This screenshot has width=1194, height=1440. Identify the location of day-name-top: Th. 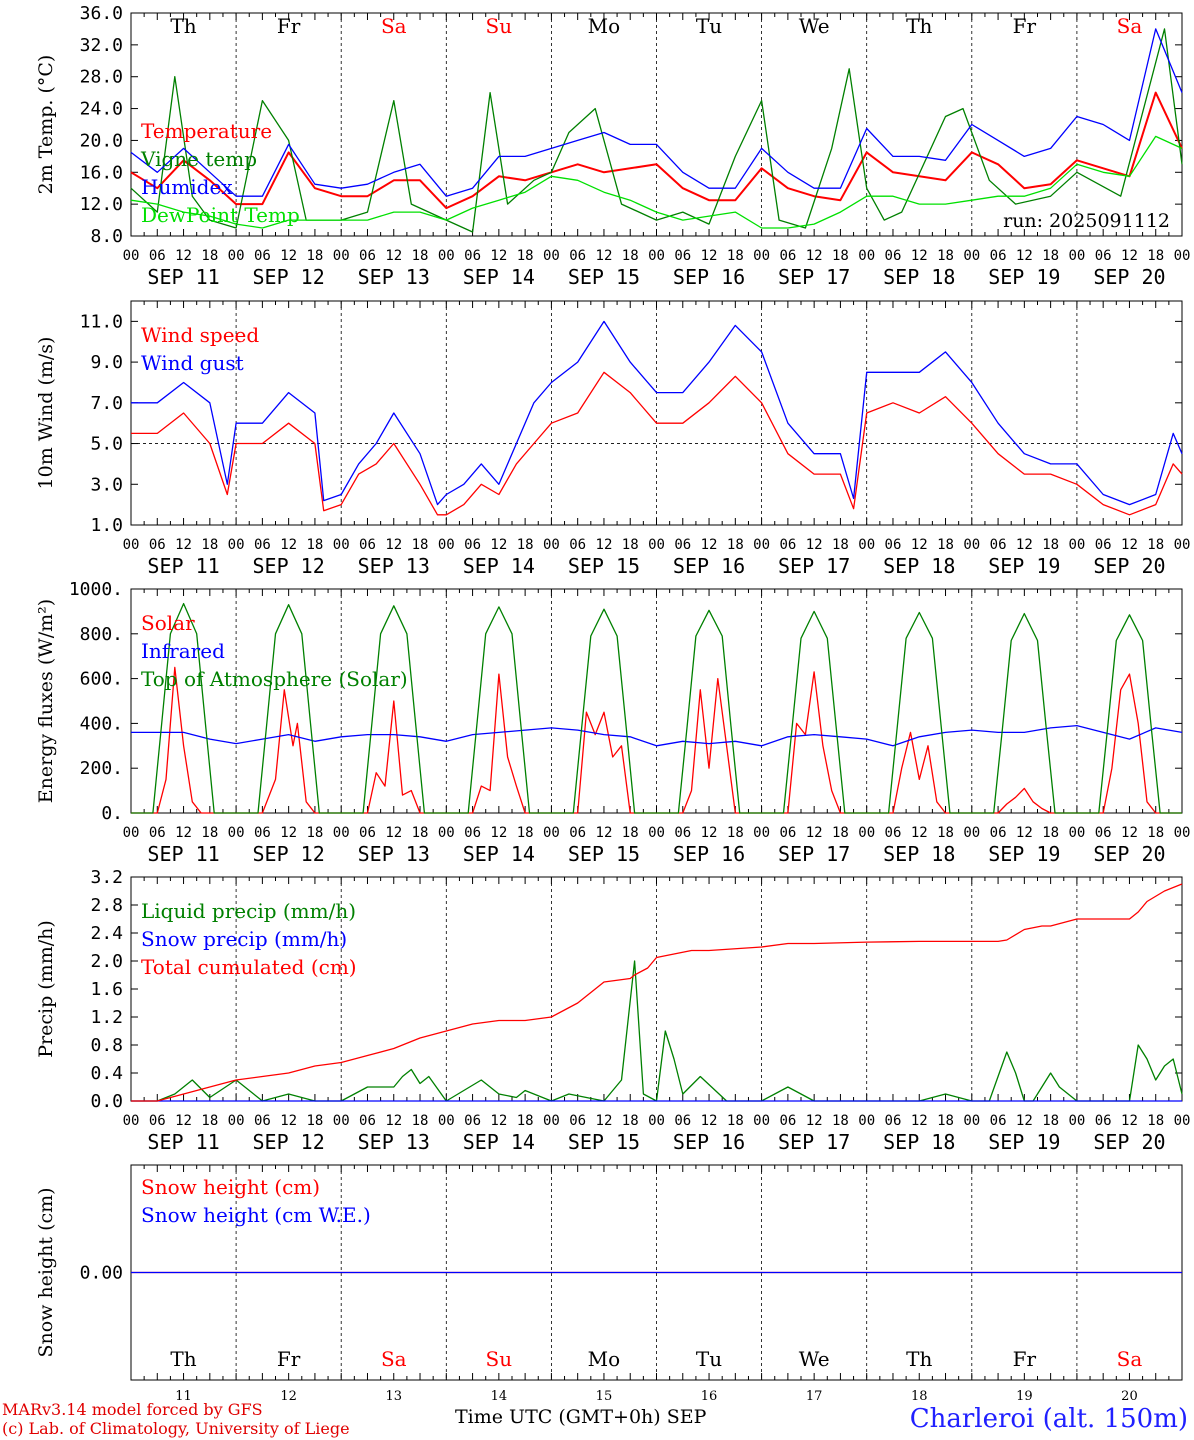
(183, 26).